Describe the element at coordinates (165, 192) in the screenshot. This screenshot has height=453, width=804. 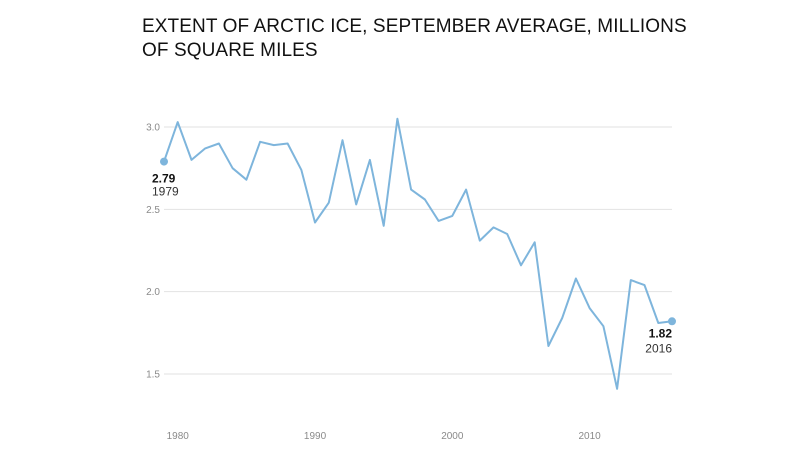
I see `start-year-label: 1979` at that location.